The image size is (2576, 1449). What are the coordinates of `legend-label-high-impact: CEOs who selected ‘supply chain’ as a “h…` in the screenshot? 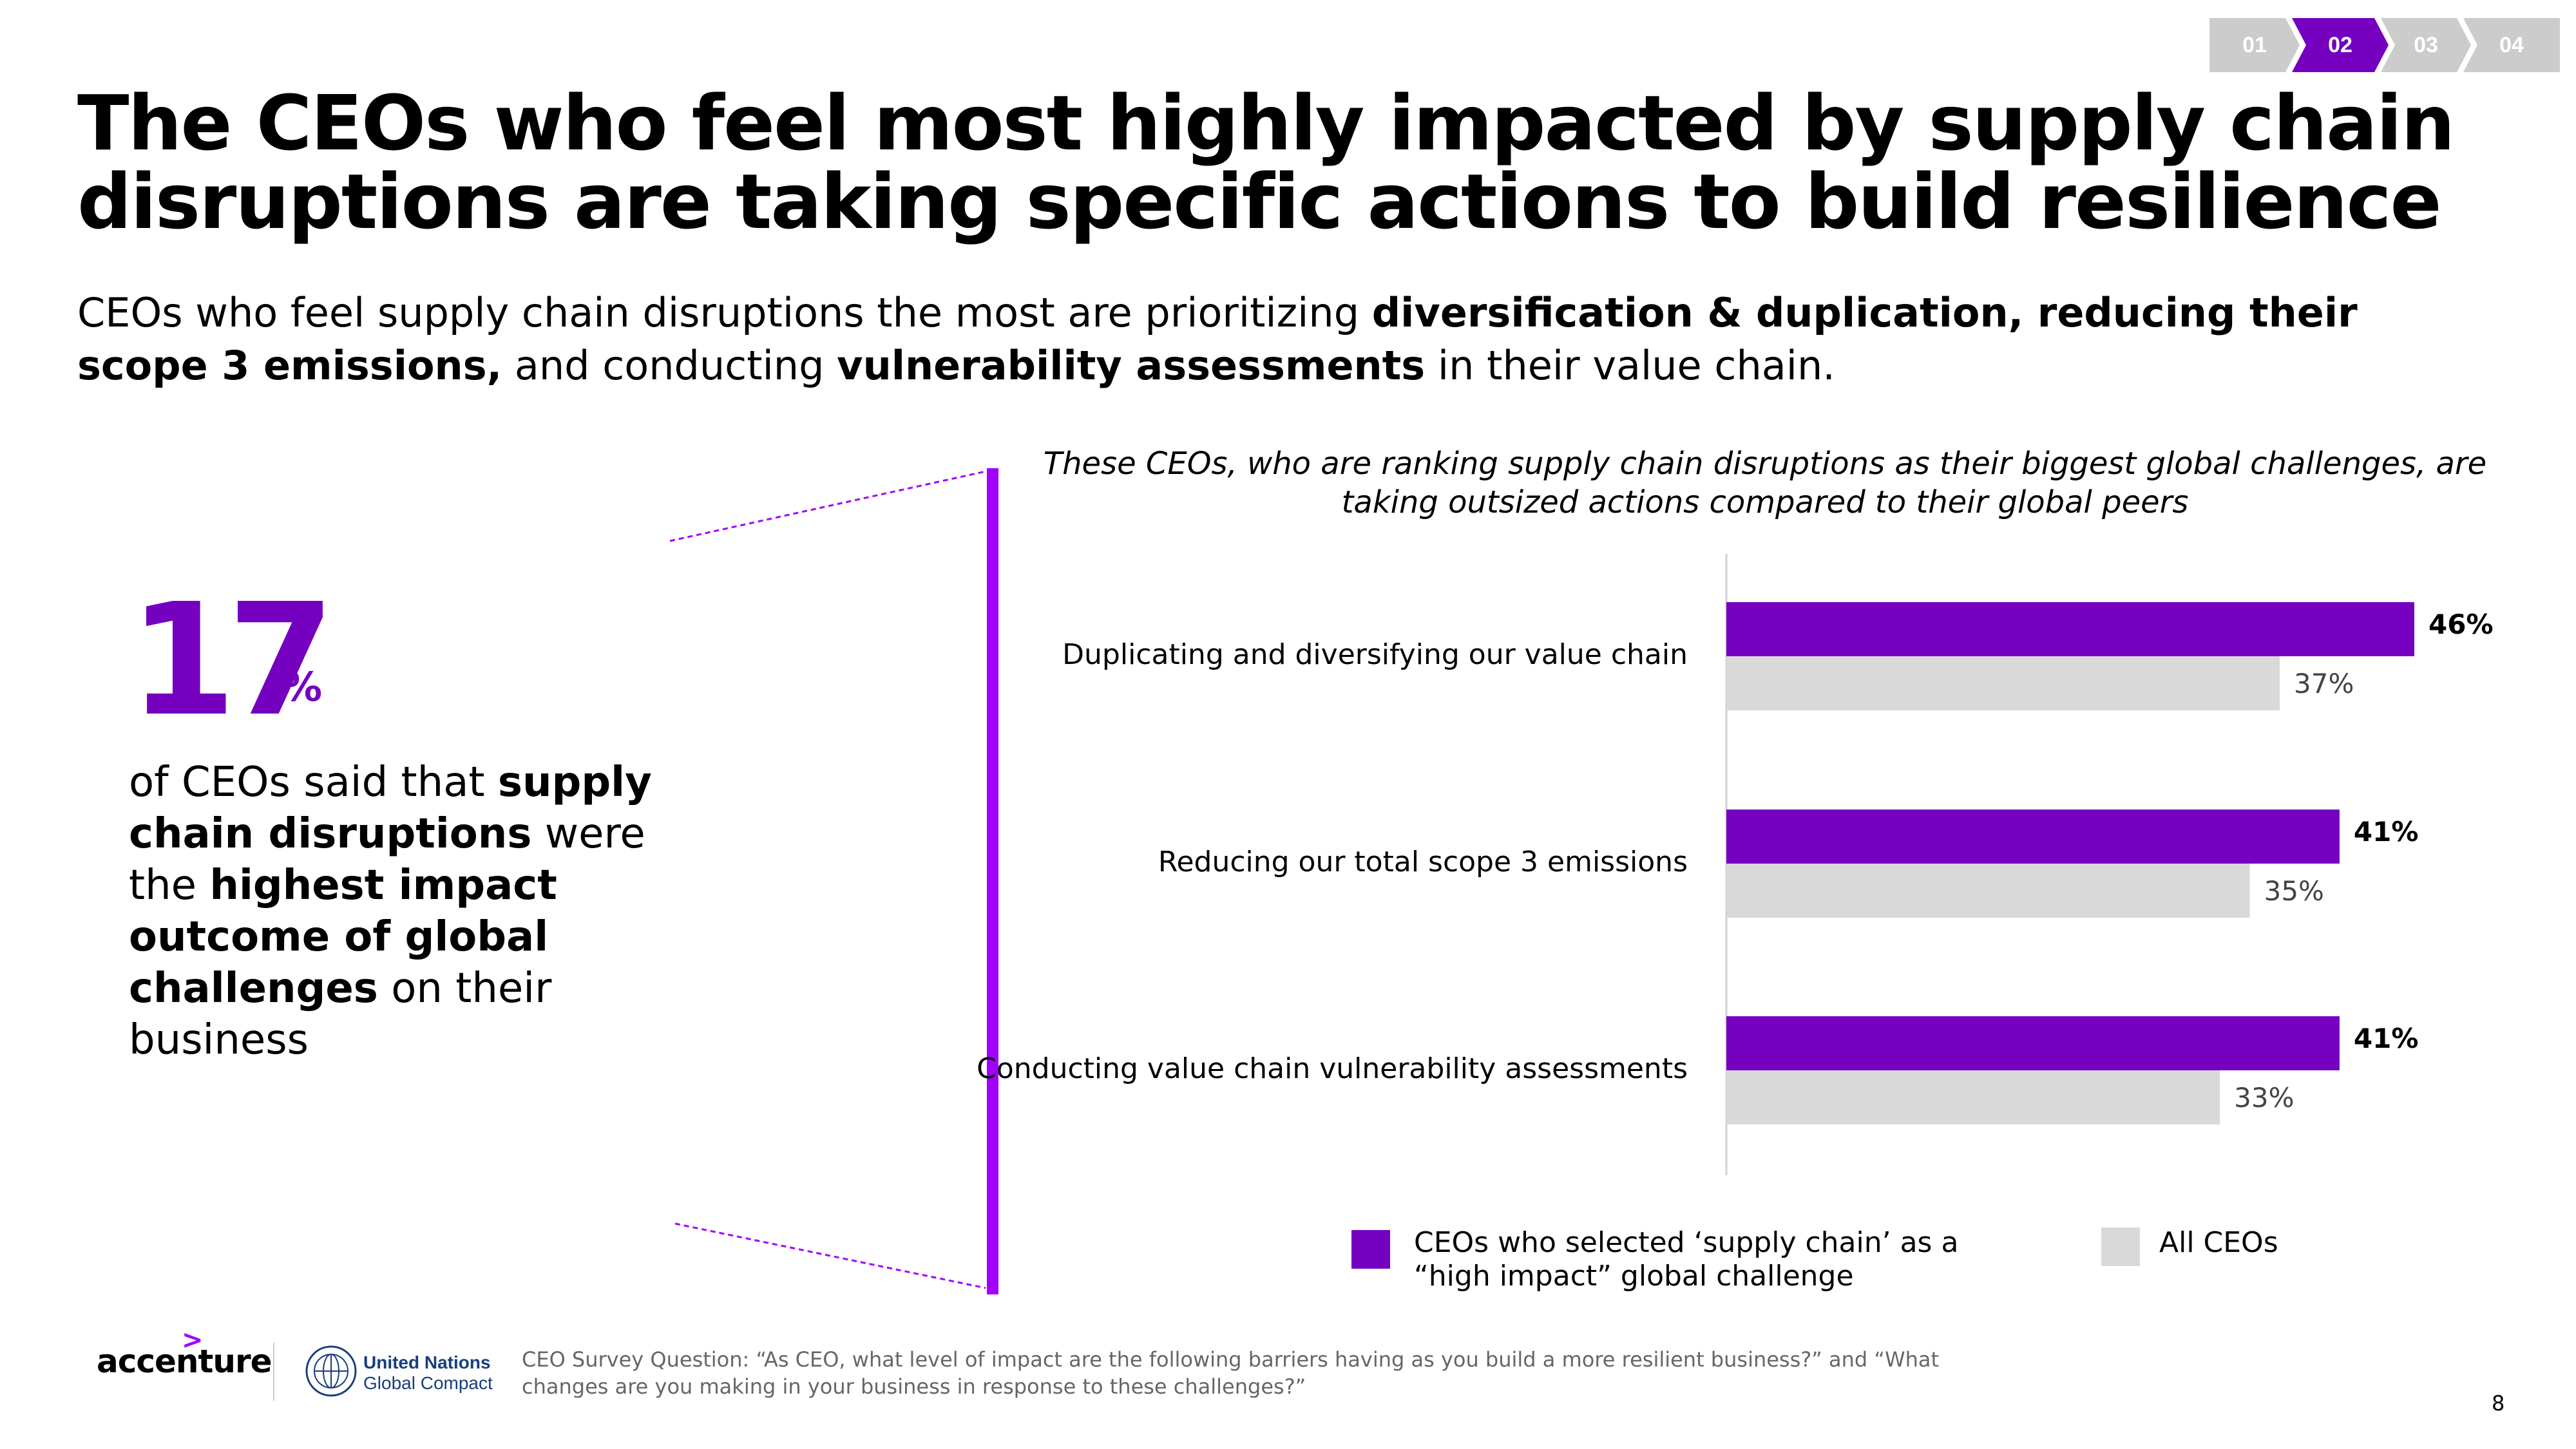 It's located at (1686, 1259).